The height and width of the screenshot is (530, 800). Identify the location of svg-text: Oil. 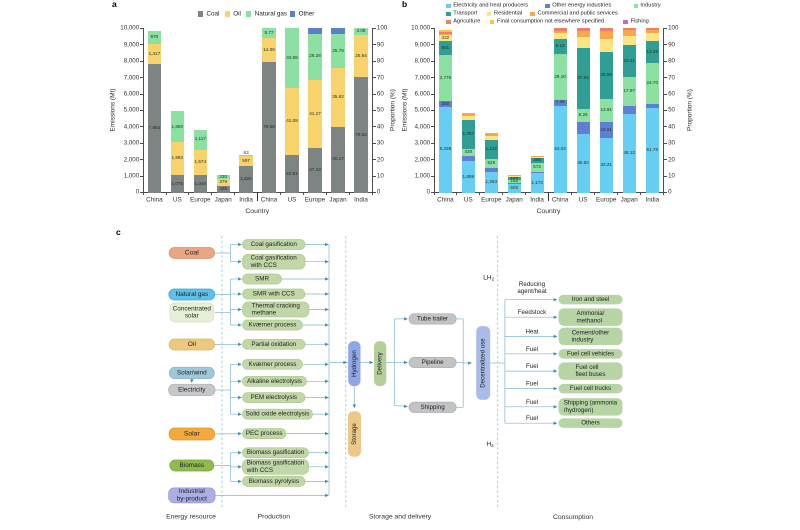
(192, 344).